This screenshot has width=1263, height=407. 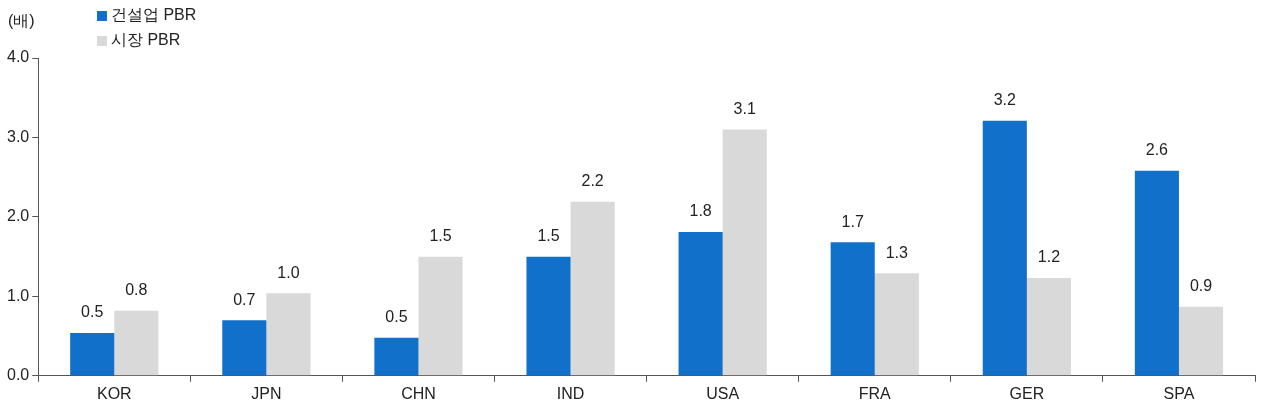 I want to click on data-label: 2.6, so click(x=1157, y=150).